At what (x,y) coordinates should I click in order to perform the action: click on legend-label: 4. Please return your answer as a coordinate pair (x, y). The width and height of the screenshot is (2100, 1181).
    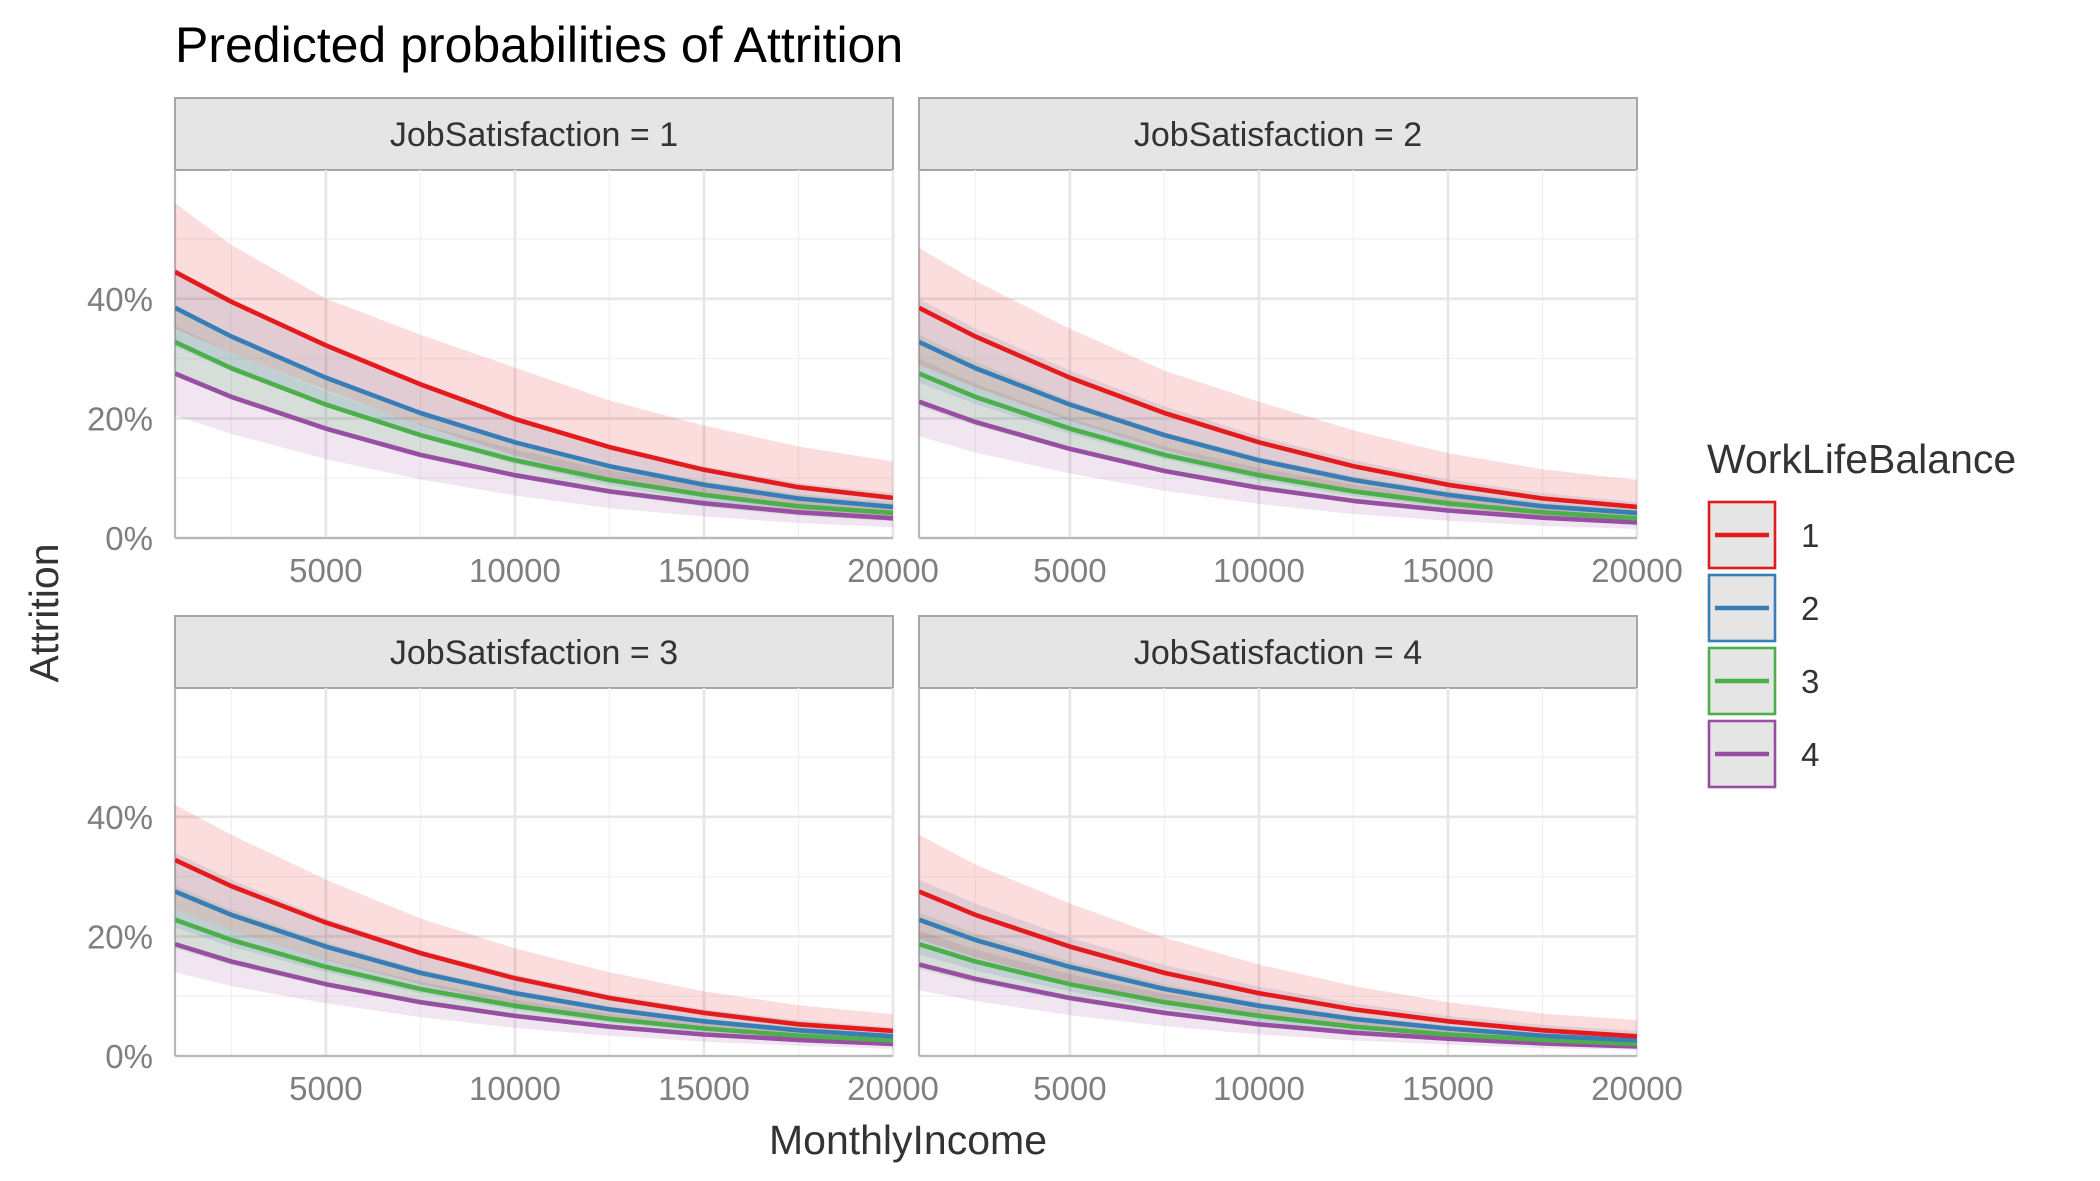
    Looking at the image, I should click on (1810, 754).